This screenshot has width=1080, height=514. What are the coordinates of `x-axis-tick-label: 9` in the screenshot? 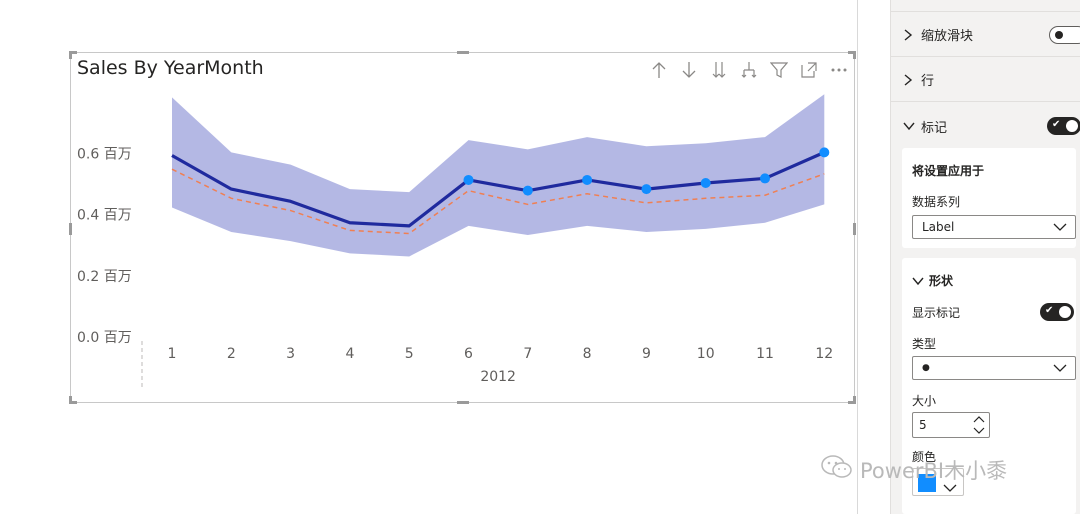 It's located at (646, 354).